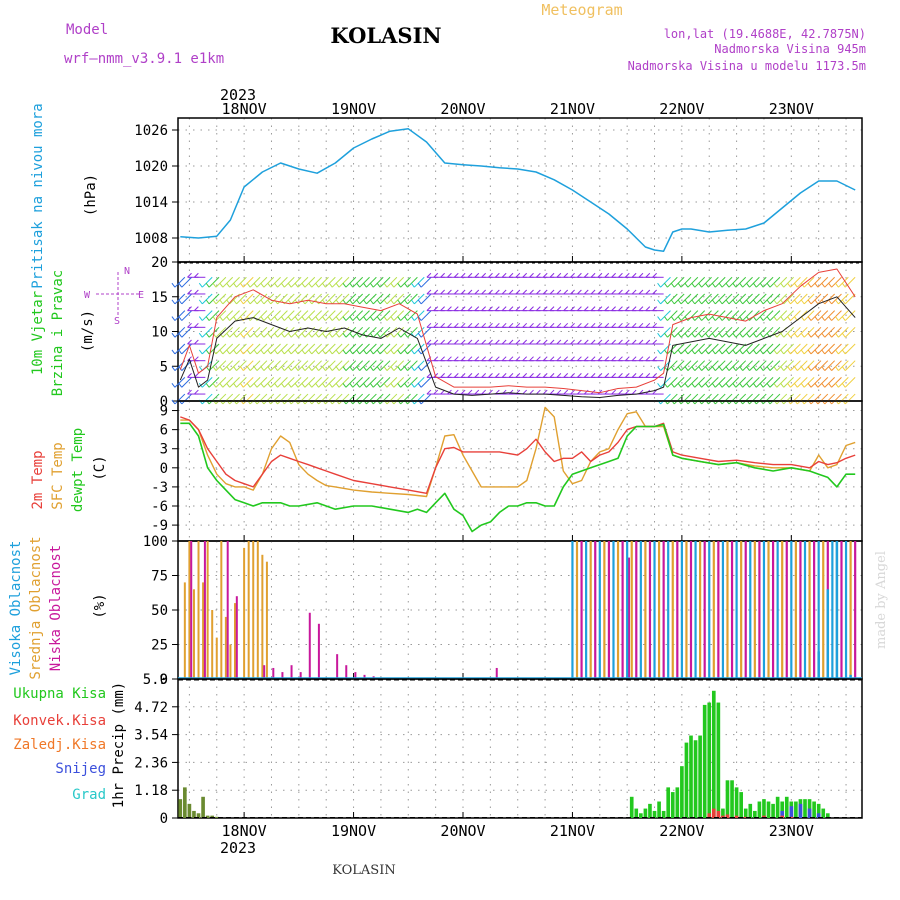 This screenshot has height=900, width=900. Describe the element at coordinates (212, 644) in the screenshot. I see `cloud-bar-mid` at that location.